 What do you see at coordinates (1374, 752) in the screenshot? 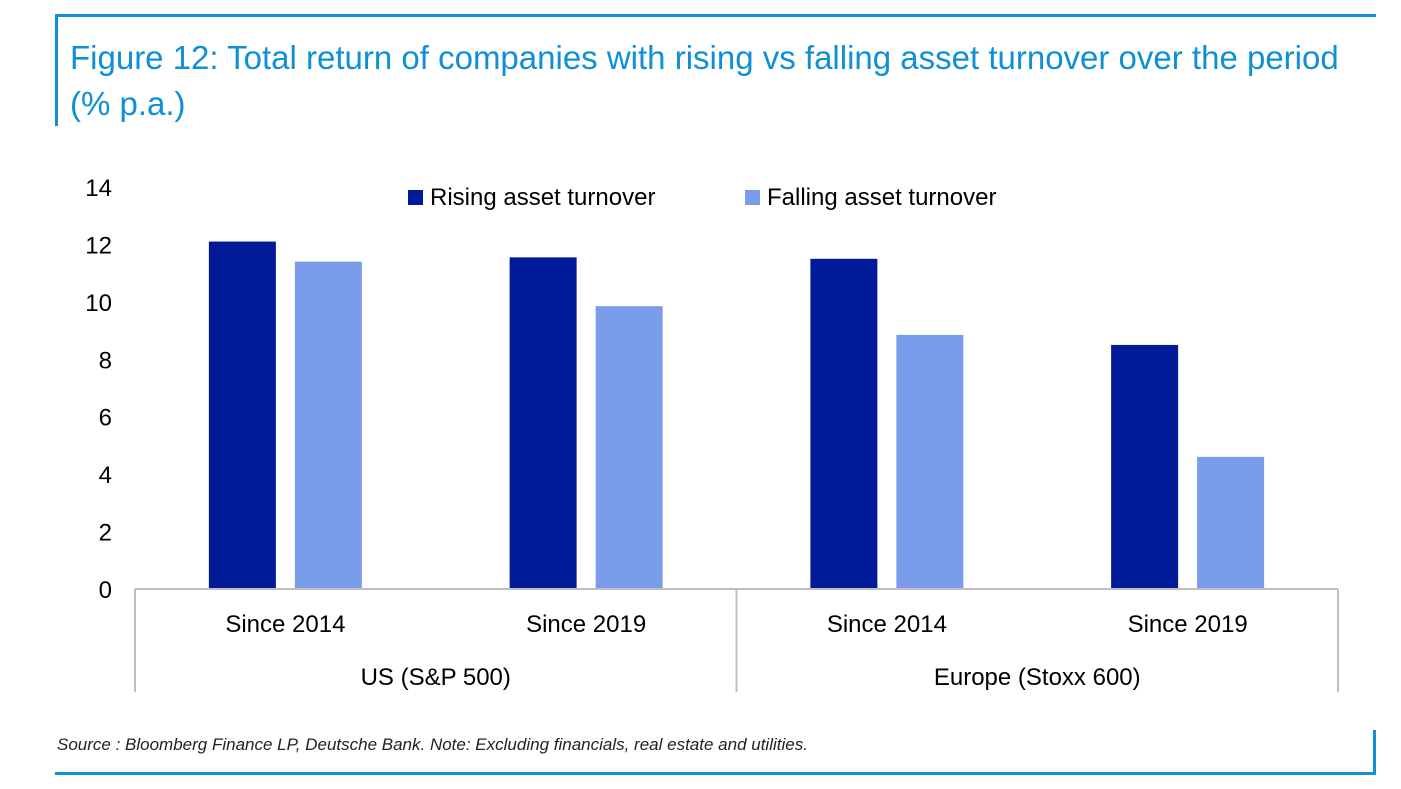
I see `frame-right-rule` at bounding box center [1374, 752].